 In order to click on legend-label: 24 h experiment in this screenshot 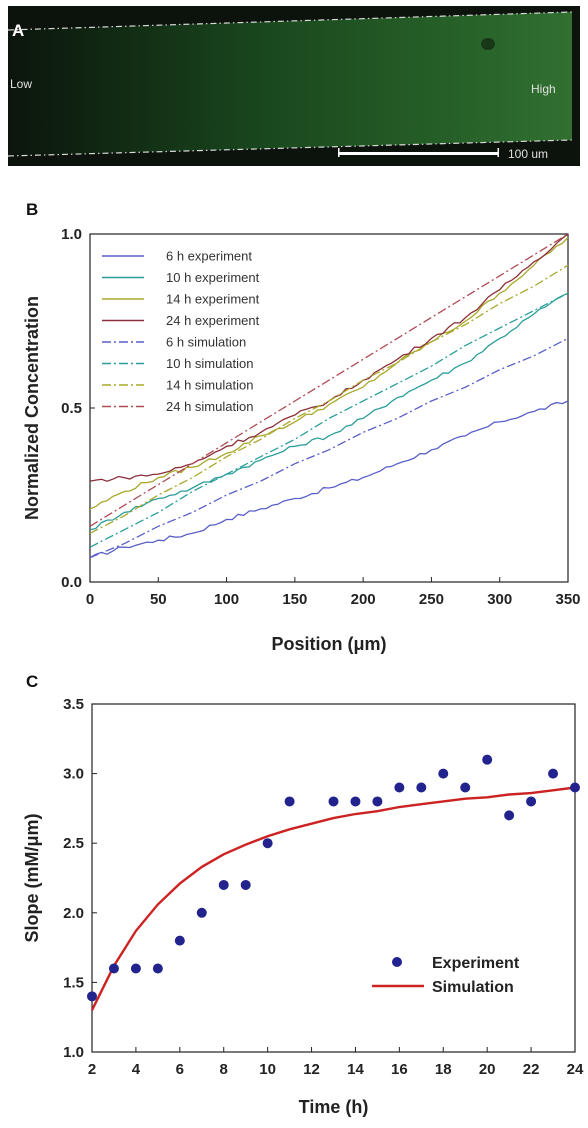, I will do `click(213, 320)`.